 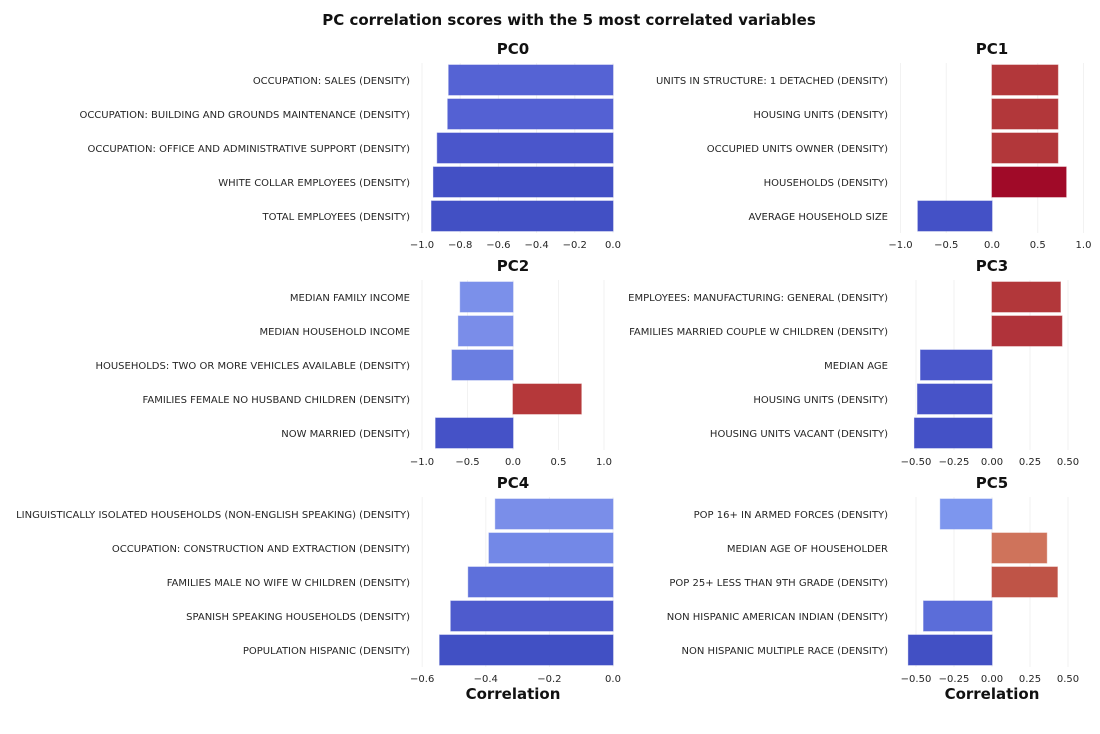 What do you see at coordinates (797, 149) in the screenshot?
I see `category-label: OCCUPIED UNITS OWNER (DENSITY)` at bounding box center [797, 149].